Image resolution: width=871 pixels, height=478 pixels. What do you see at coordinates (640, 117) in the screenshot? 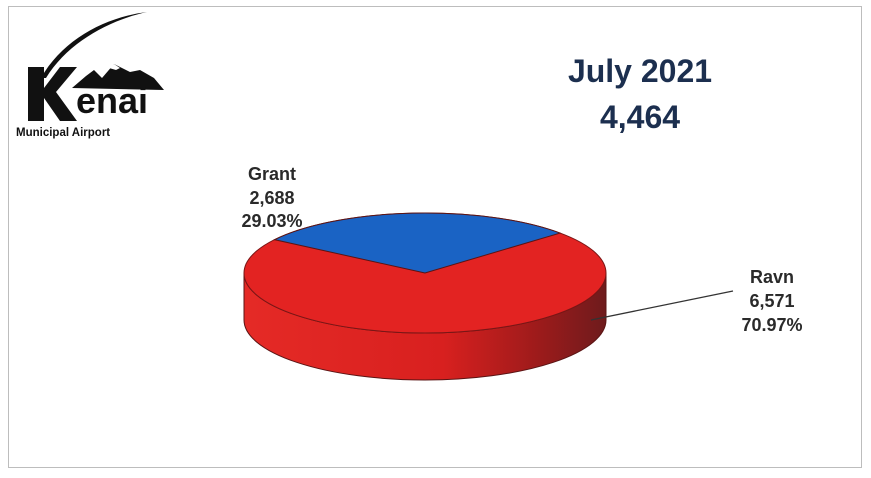
I see `chart-title-total: 4,464` at bounding box center [640, 117].